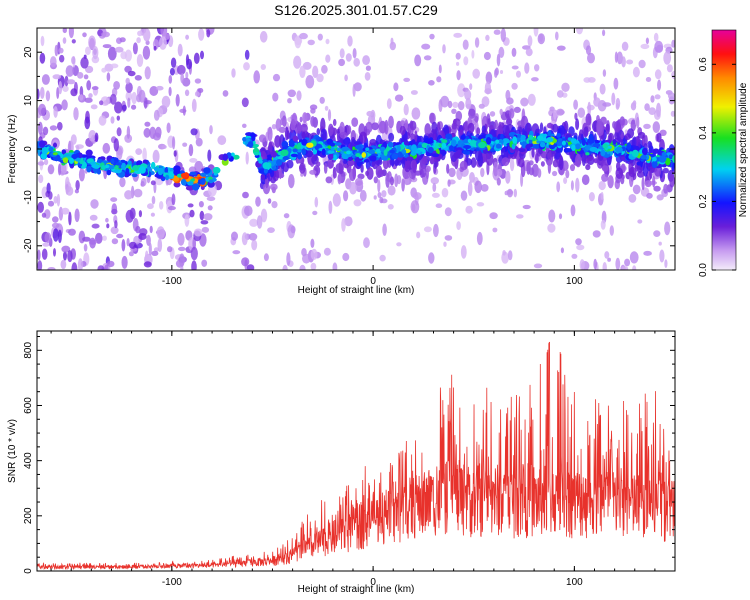  Describe the element at coordinates (356, 589) in the screenshot. I see `snr-xlabel: Height of straight line (km)` at that location.